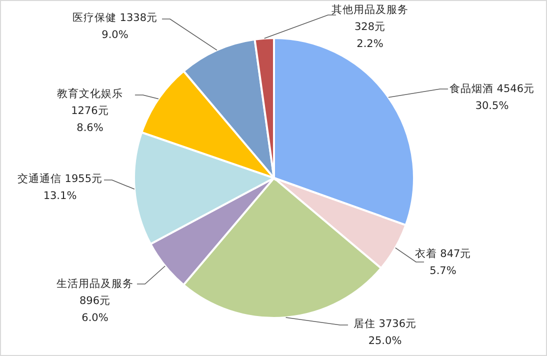 Image resolution: width=547 pixels, height=356 pixels. Describe the element at coordinates (60, 187) in the screenshot. I see `slice-label: 交通通信 1955元 13.1%` at that location.